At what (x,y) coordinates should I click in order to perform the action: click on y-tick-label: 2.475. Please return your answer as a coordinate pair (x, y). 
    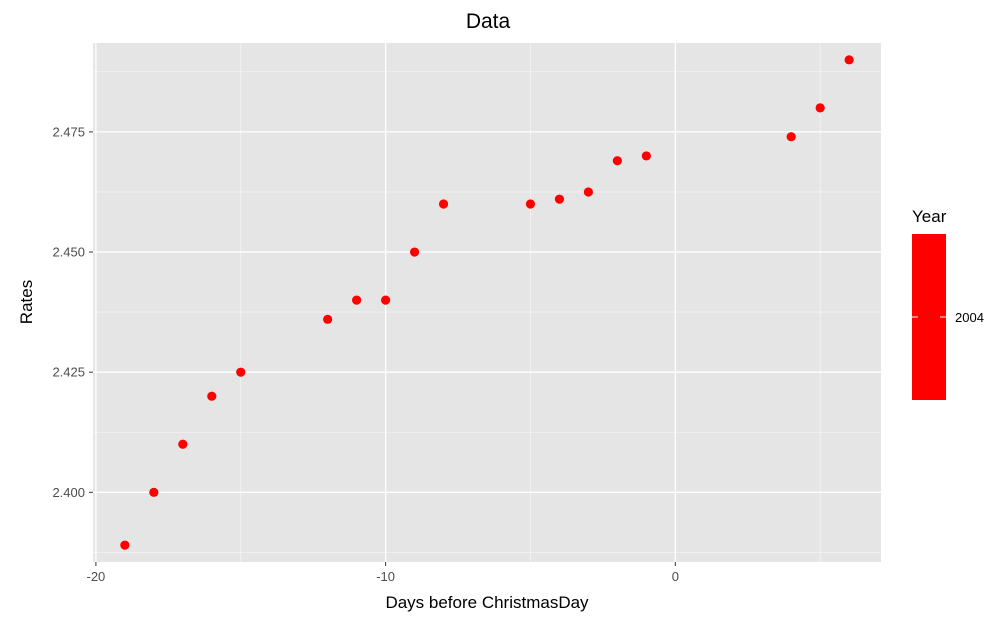
    Looking at the image, I should click on (68, 131).